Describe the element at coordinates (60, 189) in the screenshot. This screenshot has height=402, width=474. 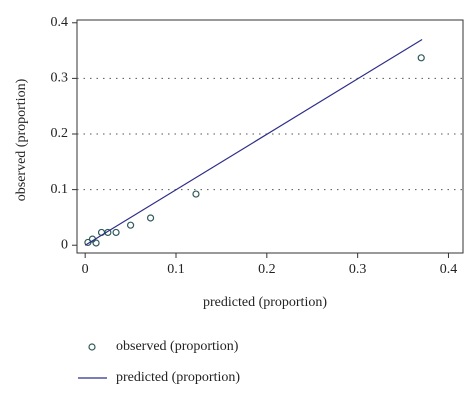
I see `y-tick-label: 0.1` at that location.